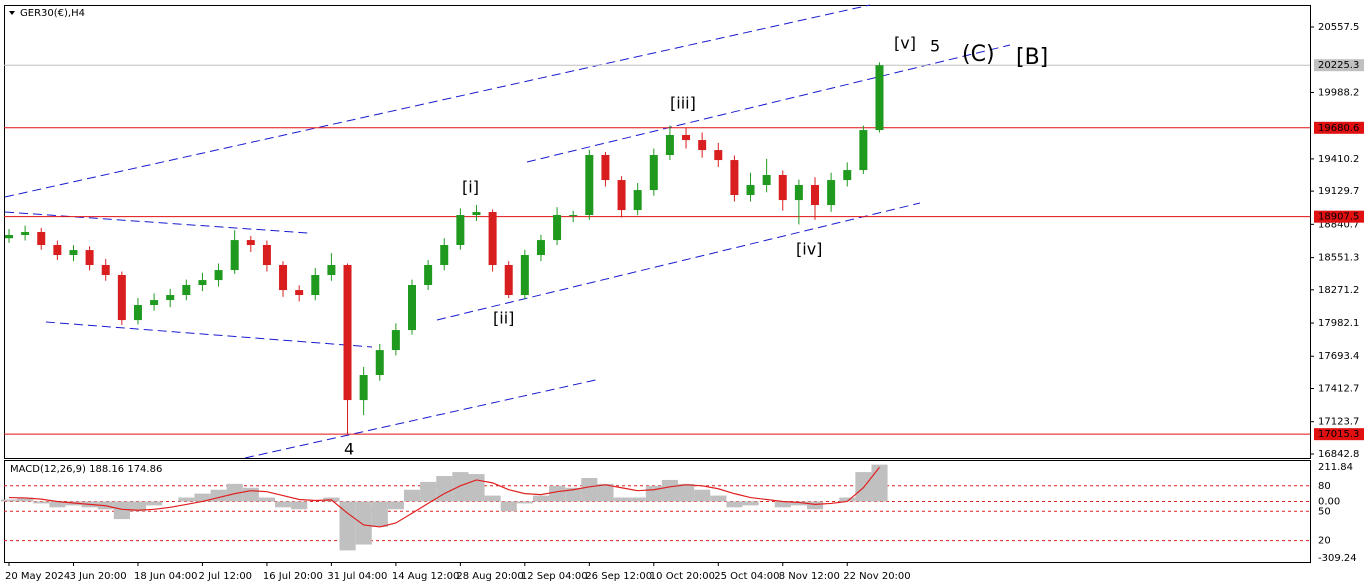  Describe the element at coordinates (349, 449) in the screenshot. I see `wave-label: 4` at that location.